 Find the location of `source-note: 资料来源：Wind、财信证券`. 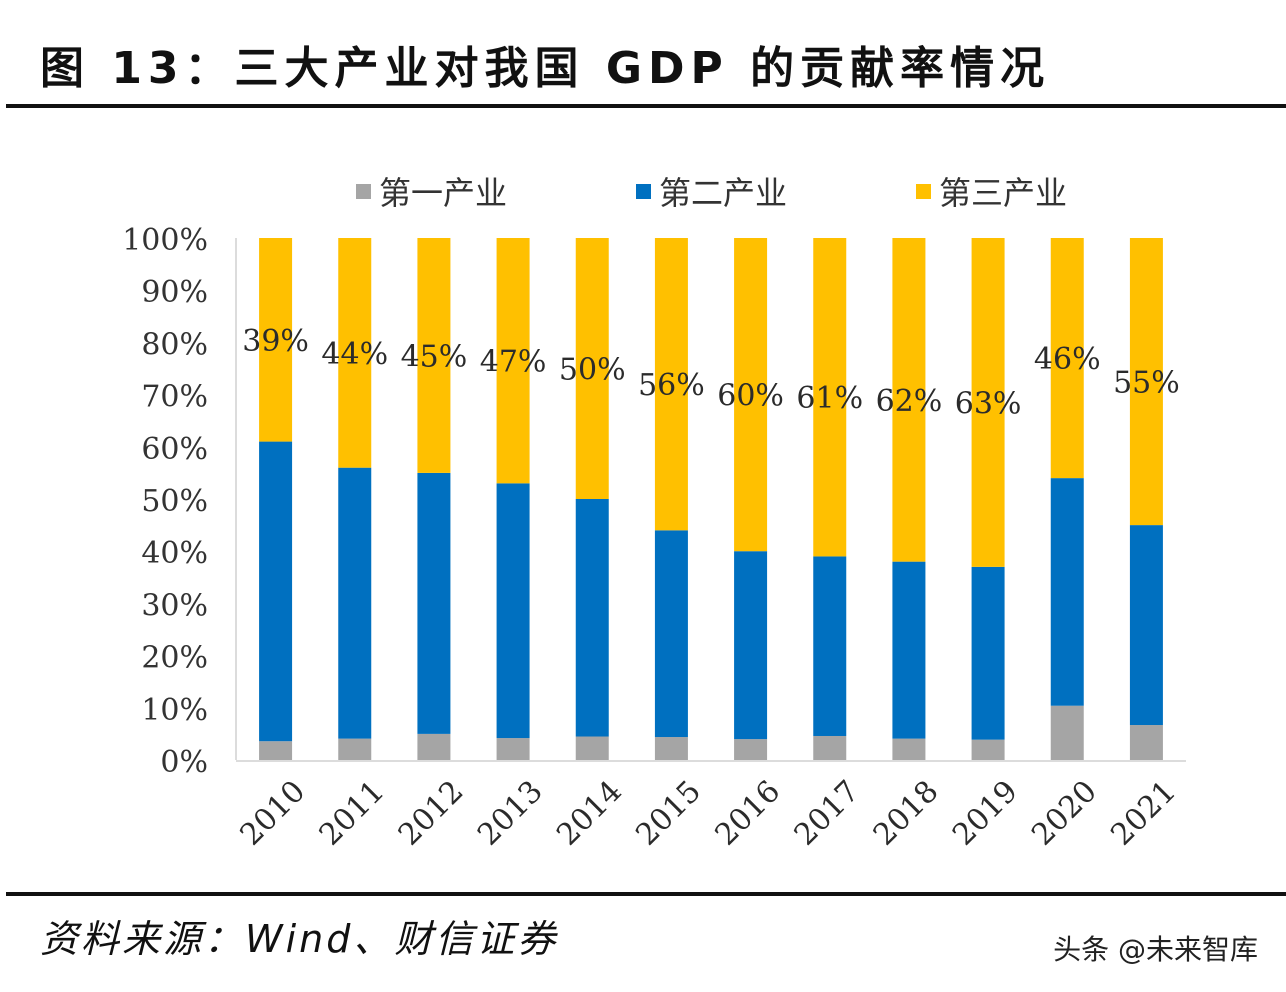

source-note: 资料来源：Wind、财信证券 is located at coordinates (299, 939).